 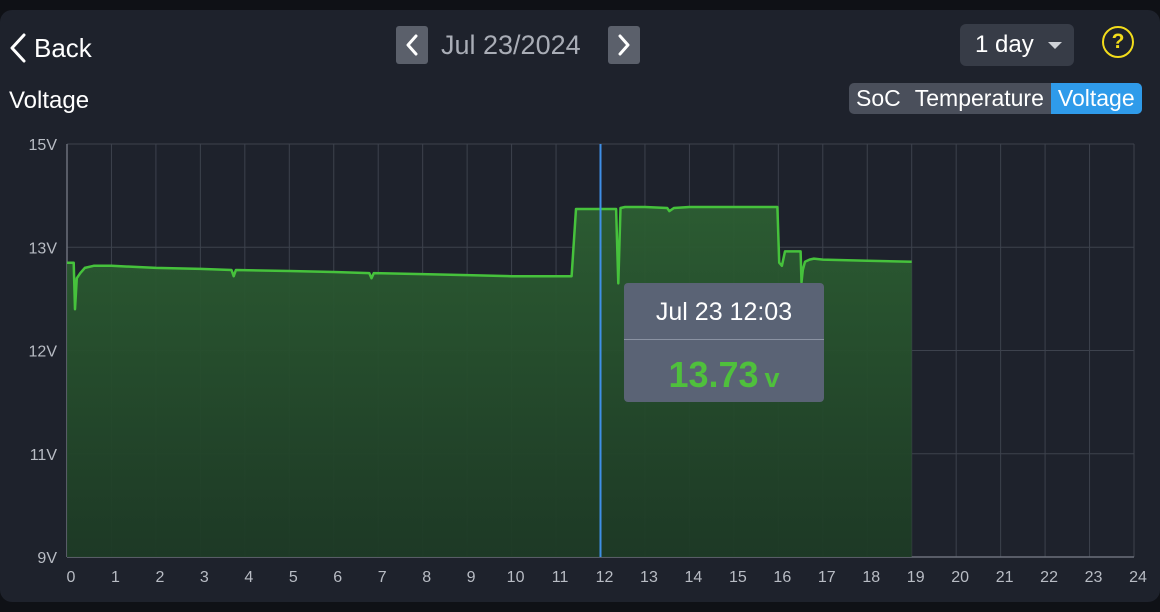 I want to click on x-tick-label: 8, so click(x=426, y=577).